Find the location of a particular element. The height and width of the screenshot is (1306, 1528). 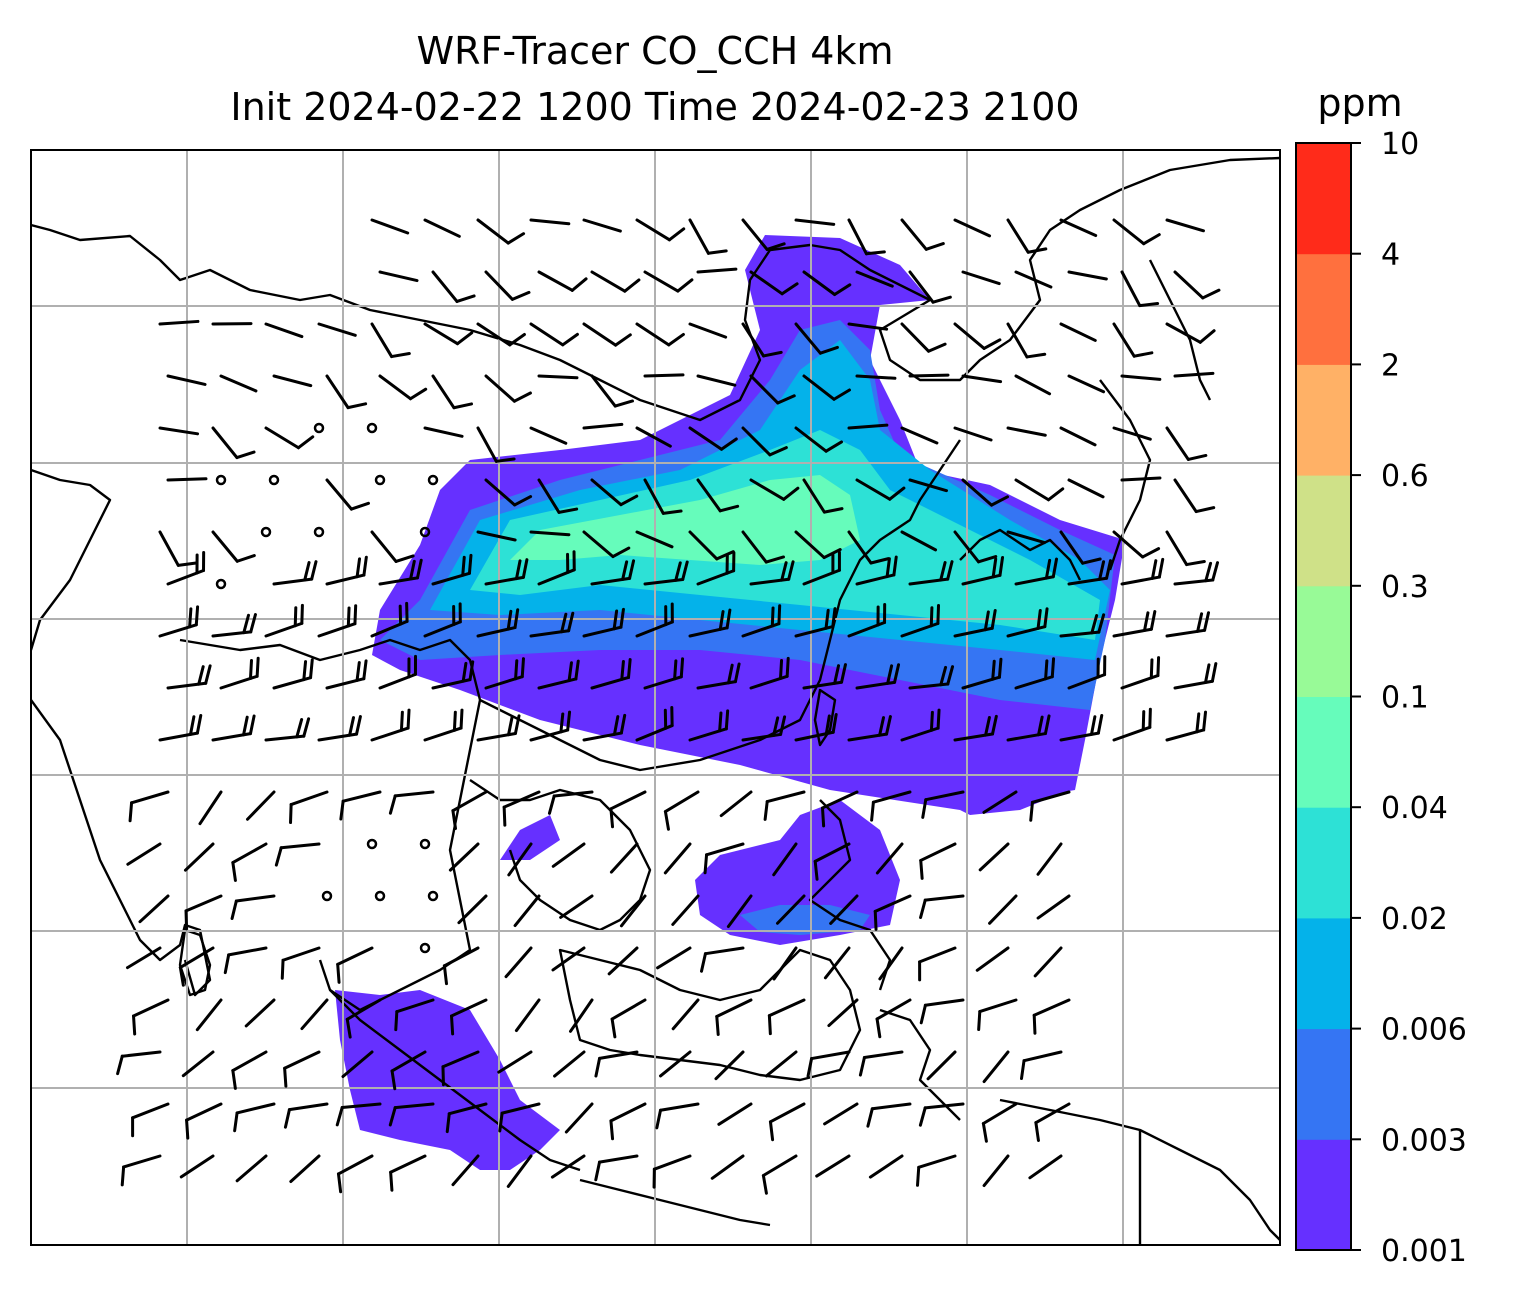

tracer-mid-blob-inner is located at coordinates (805, 920).